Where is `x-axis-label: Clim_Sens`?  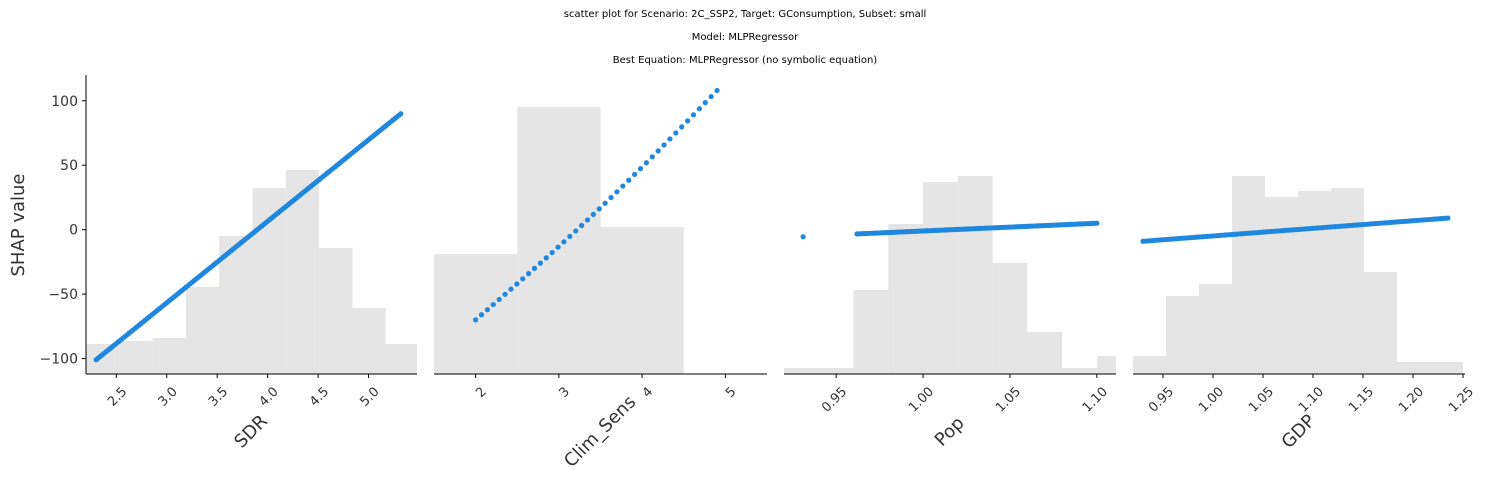 x-axis-label: Clim_Sens is located at coordinates (600, 432).